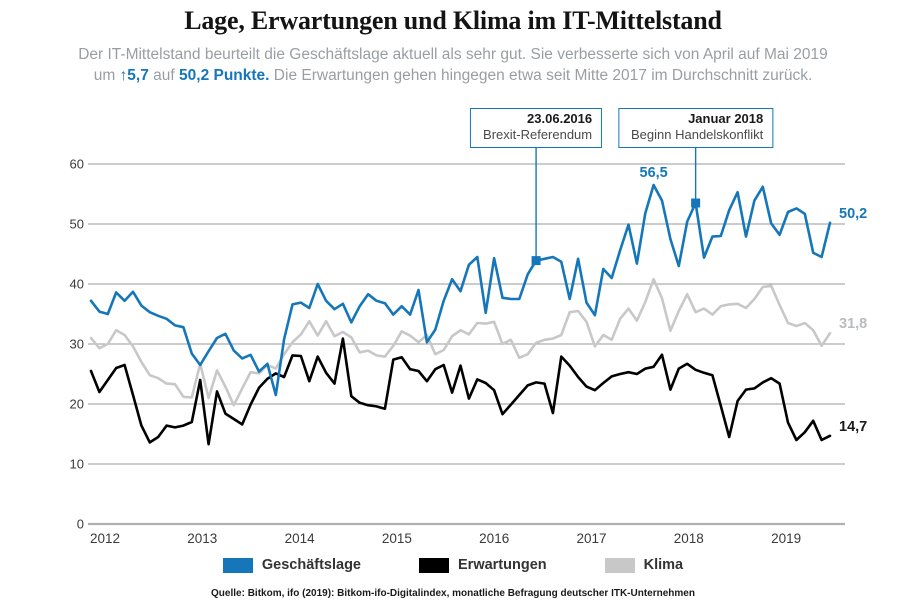  I want to click on line-erwartungen, so click(460, 391).